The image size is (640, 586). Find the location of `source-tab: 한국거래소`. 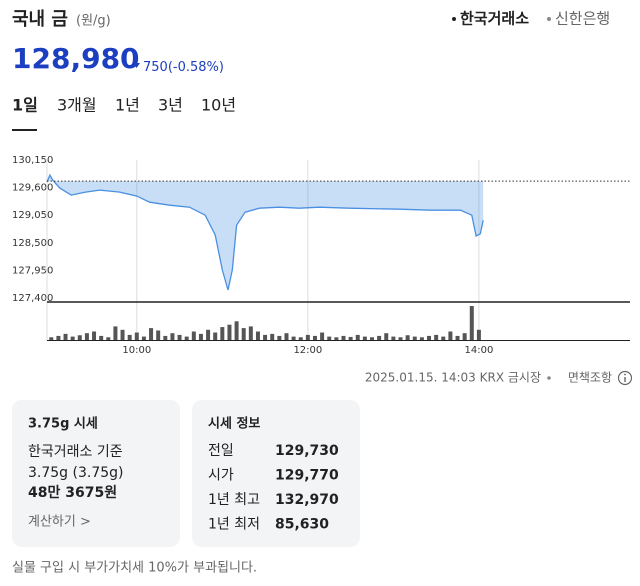

source-tab: 한국거래소 is located at coordinates (494, 19).